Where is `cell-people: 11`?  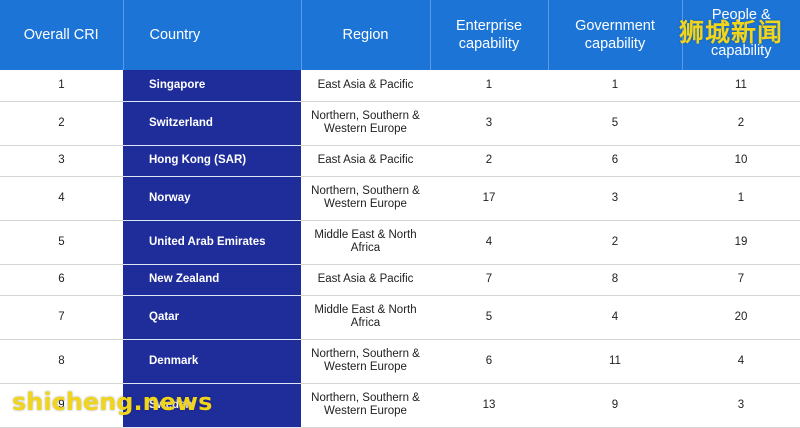
cell-people: 11 is located at coordinates (741, 86).